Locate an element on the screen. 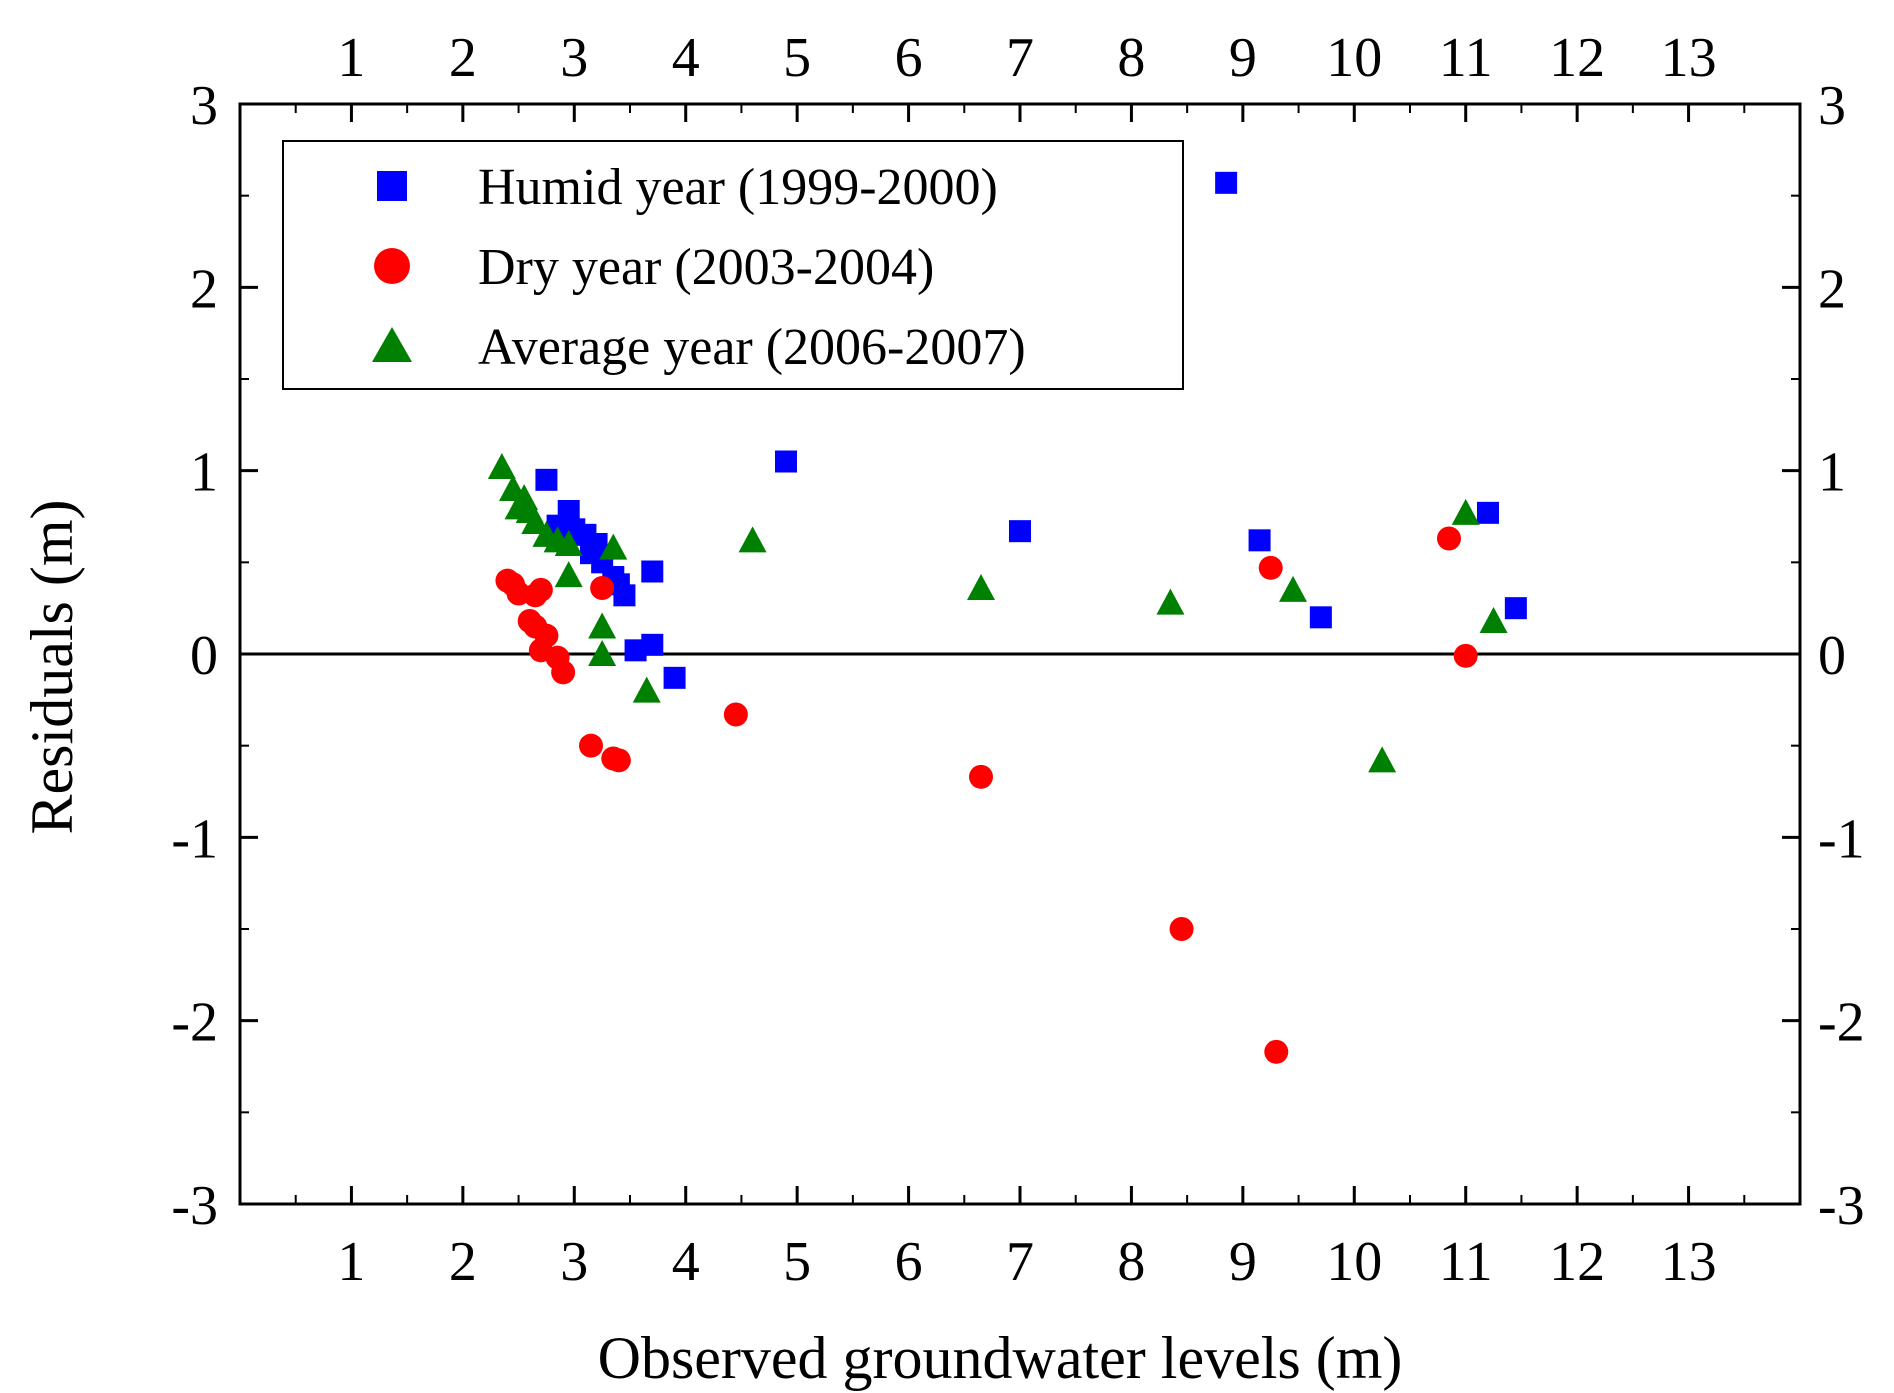  x-tick-label-bottom: 6 is located at coordinates (909, 1262).